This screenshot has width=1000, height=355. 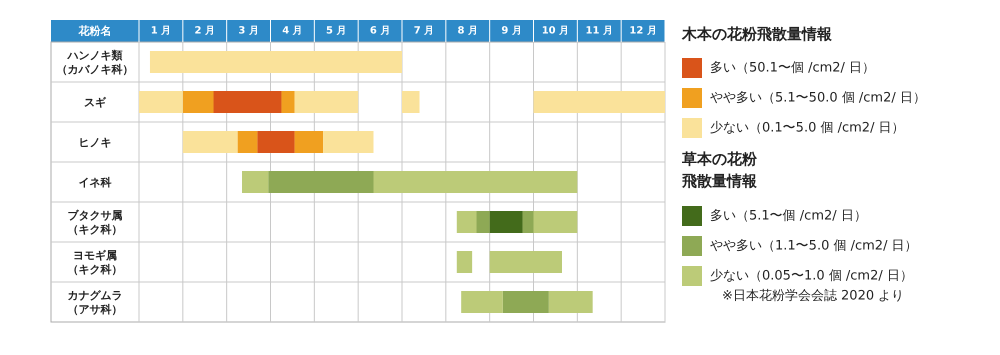 What do you see at coordinates (161, 31) in the screenshot?
I see `x-tick-label: 1 月` at bounding box center [161, 31].